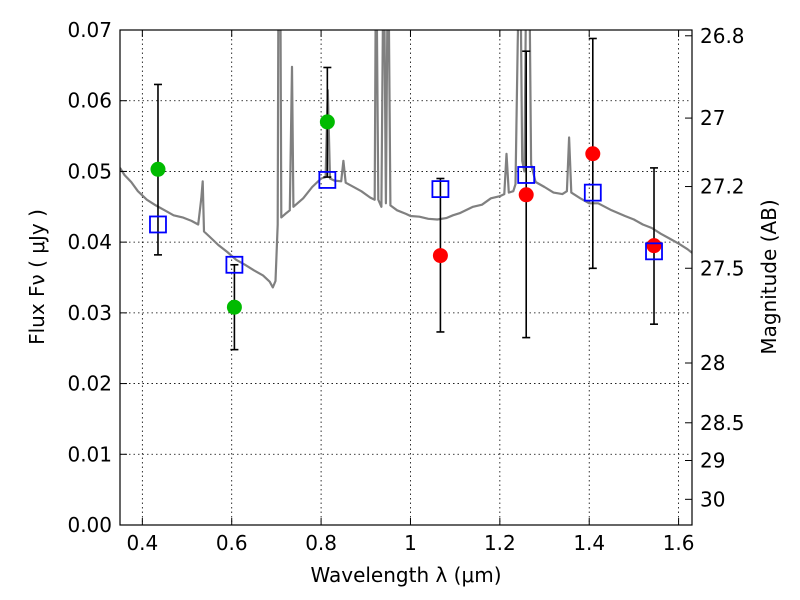 This screenshot has width=800, height=600. I want to click on y-tick-label: 0.05, so click(89, 171).